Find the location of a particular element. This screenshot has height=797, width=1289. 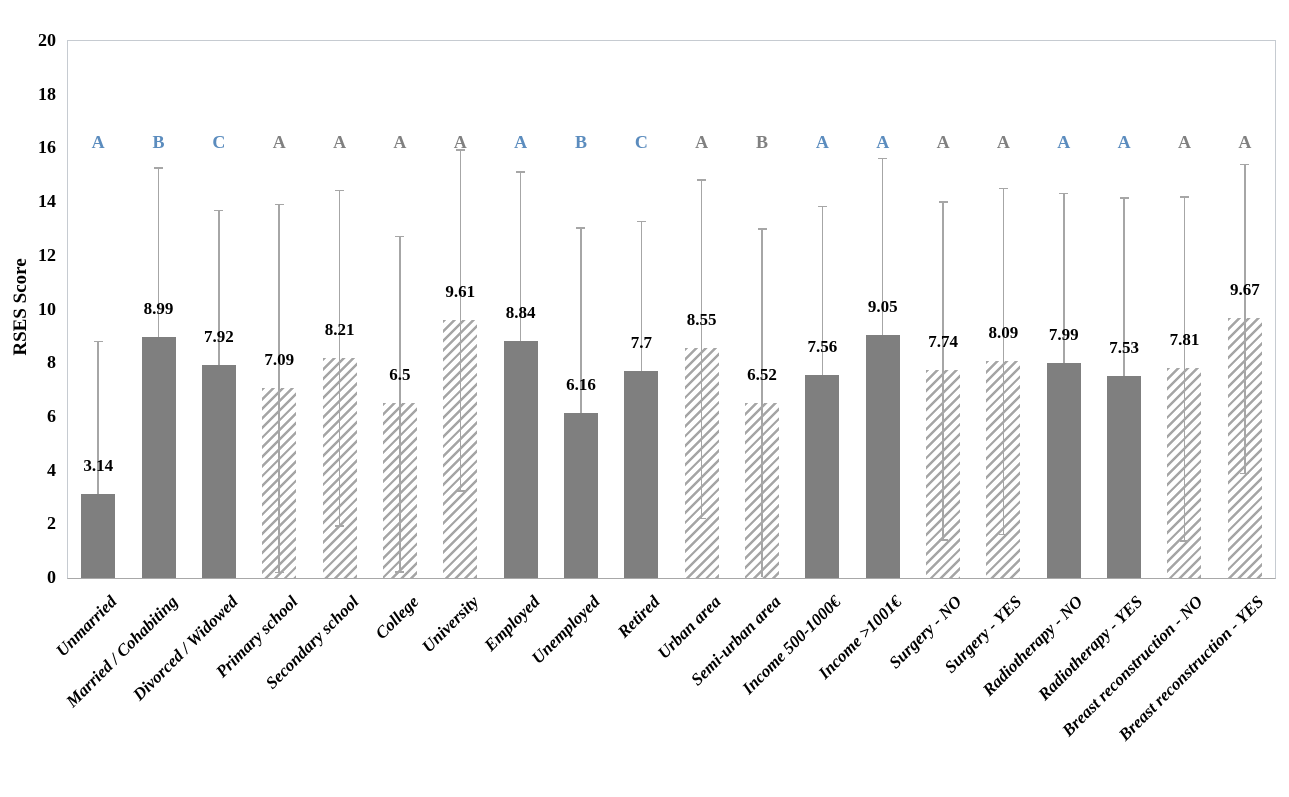

y-tick-label: 10 is located at coordinates (47, 308).